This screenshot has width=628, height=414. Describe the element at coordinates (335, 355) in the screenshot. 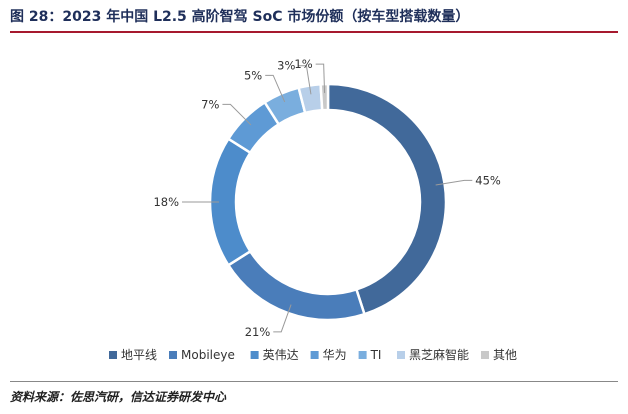

I see `legend-label-3: 华为` at that location.